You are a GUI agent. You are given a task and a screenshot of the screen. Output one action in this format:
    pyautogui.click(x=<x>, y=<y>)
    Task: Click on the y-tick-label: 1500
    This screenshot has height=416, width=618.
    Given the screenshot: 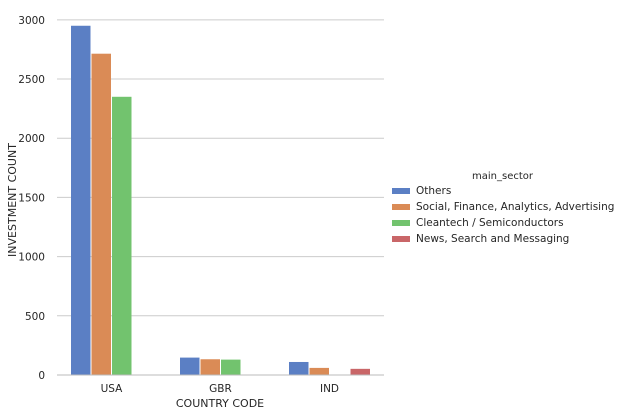 What is the action you would take?
    pyautogui.click(x=31, y=198)
    